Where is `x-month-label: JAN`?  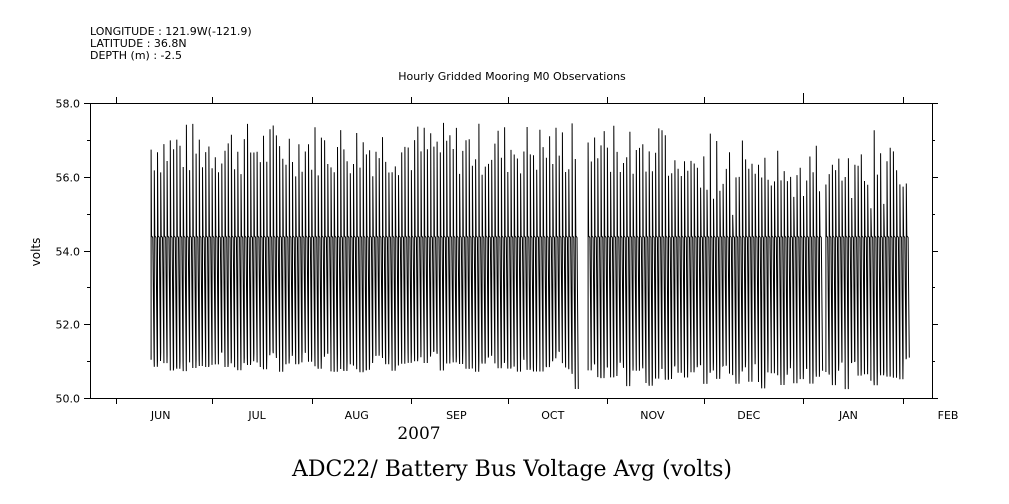
x-month-label: JAN is located at coordinates (848, 415).